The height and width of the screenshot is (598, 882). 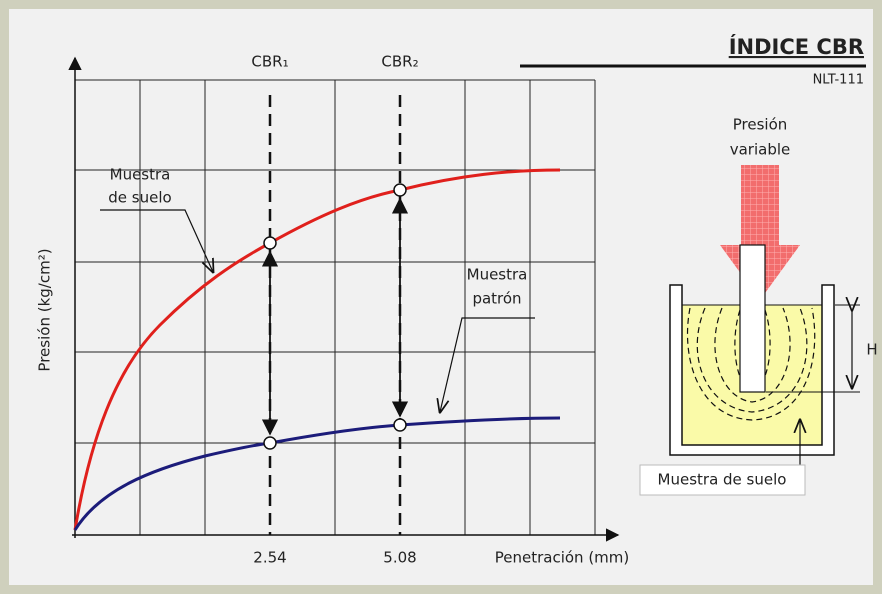 What do you see at coordinates (838, 80) in the screenshot?
I see `subtitle: NLT-111` at bounding box center [838, 80].